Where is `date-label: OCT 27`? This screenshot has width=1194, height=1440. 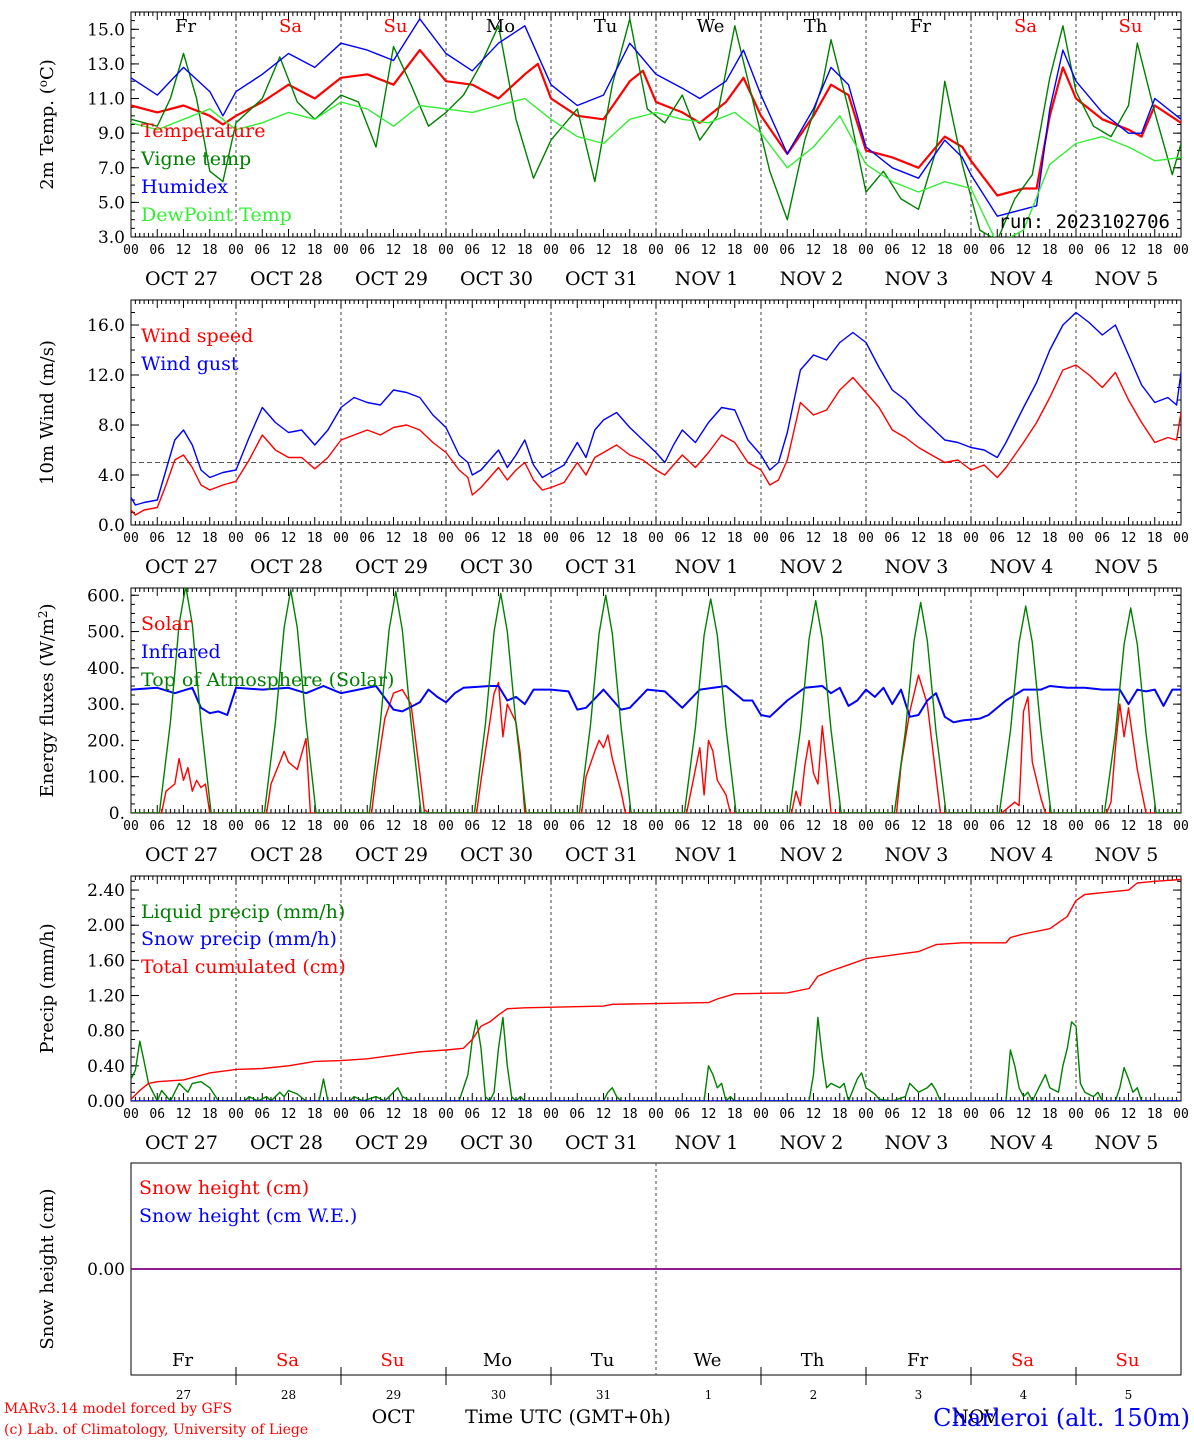 date-label: OCT 27 is located at coordinates (181, 567).